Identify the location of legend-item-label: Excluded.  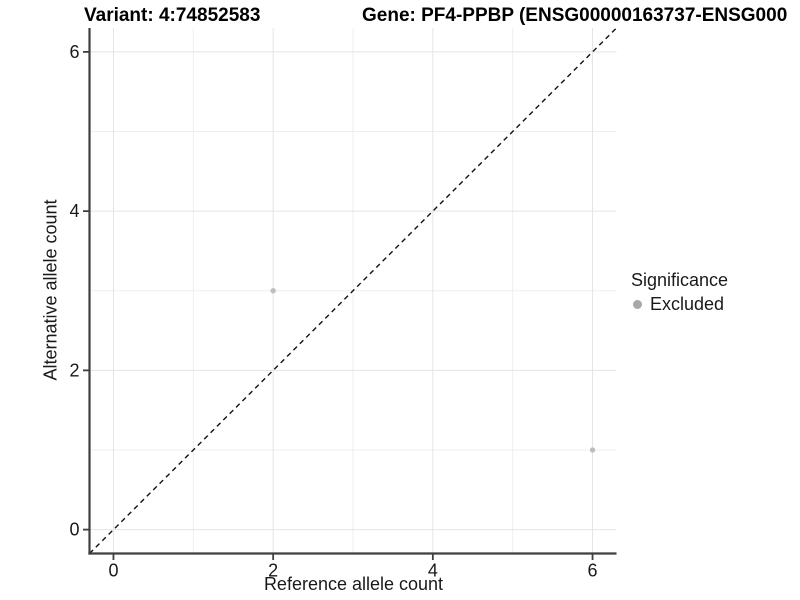
(687, 304).